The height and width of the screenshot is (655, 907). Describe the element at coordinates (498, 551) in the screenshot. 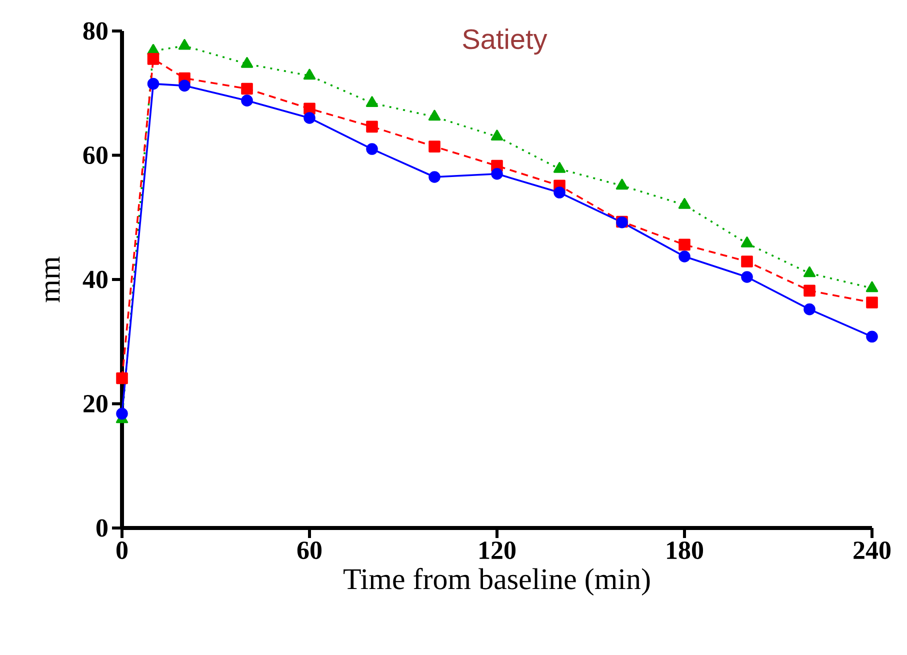

I see `x-tick-label: 120` at that location.